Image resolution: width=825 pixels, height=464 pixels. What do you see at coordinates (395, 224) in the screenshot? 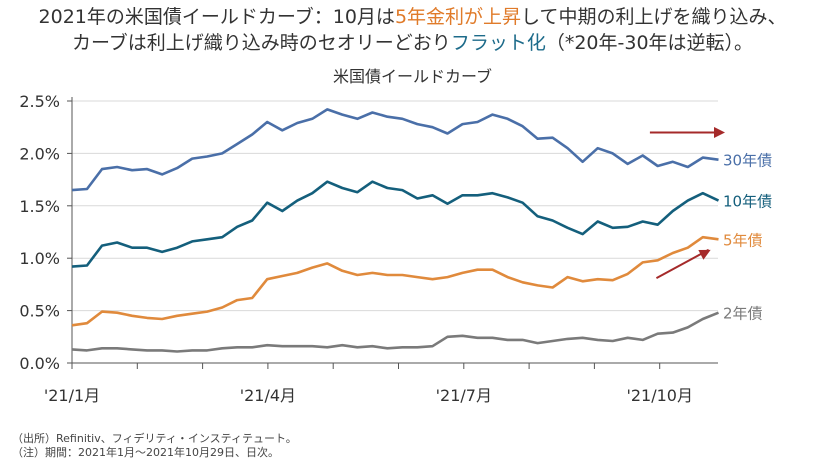
I see `series-line-10年債` at bounding box center [395, 224].